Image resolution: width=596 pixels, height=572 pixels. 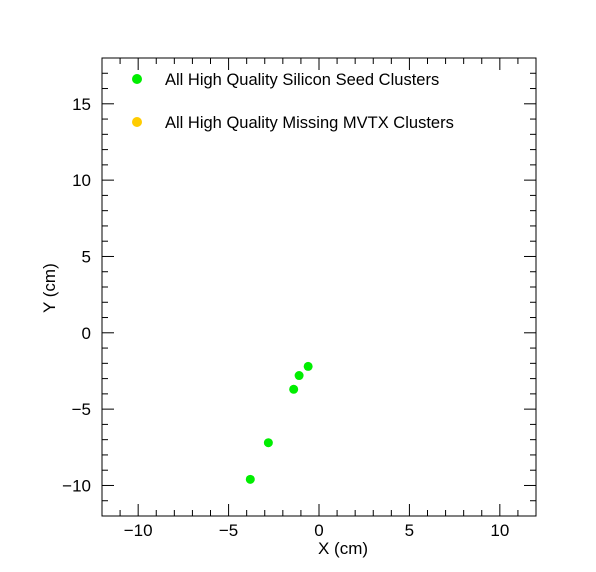 What do you see at coordinates (409, 530) in the screenshot?
I see `x-tick-label: 5` at bounding box center [409, 530].